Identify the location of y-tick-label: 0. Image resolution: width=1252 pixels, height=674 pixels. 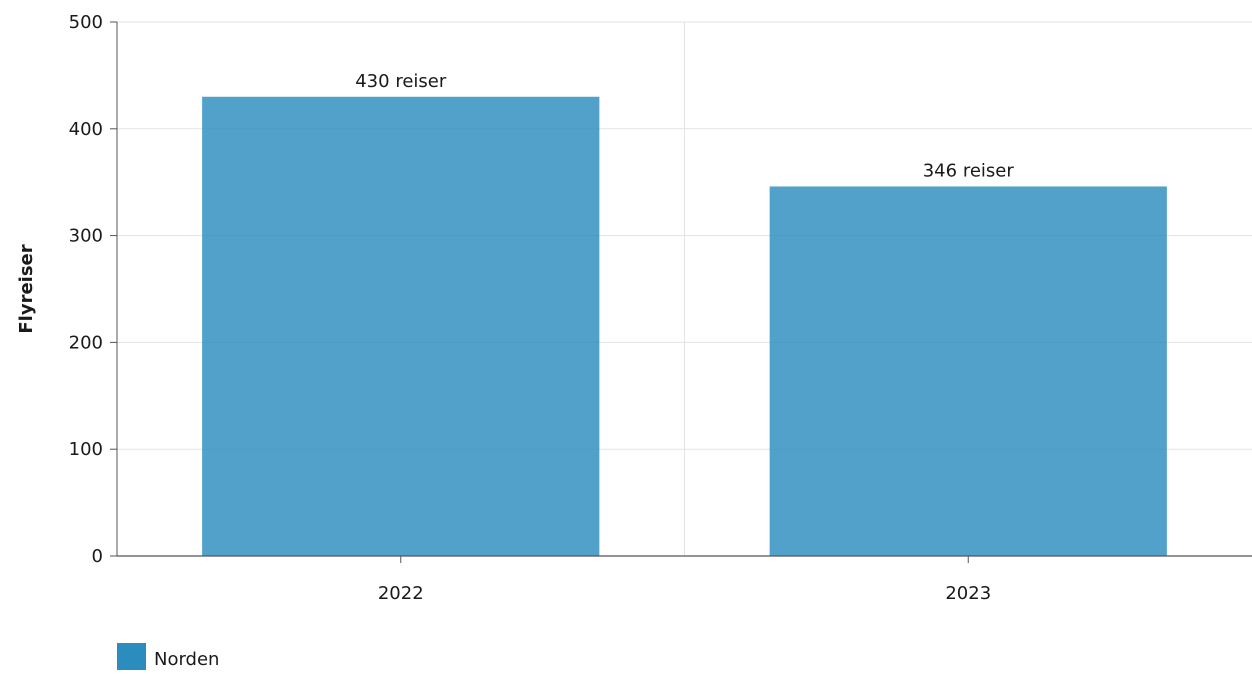
(97, 556).